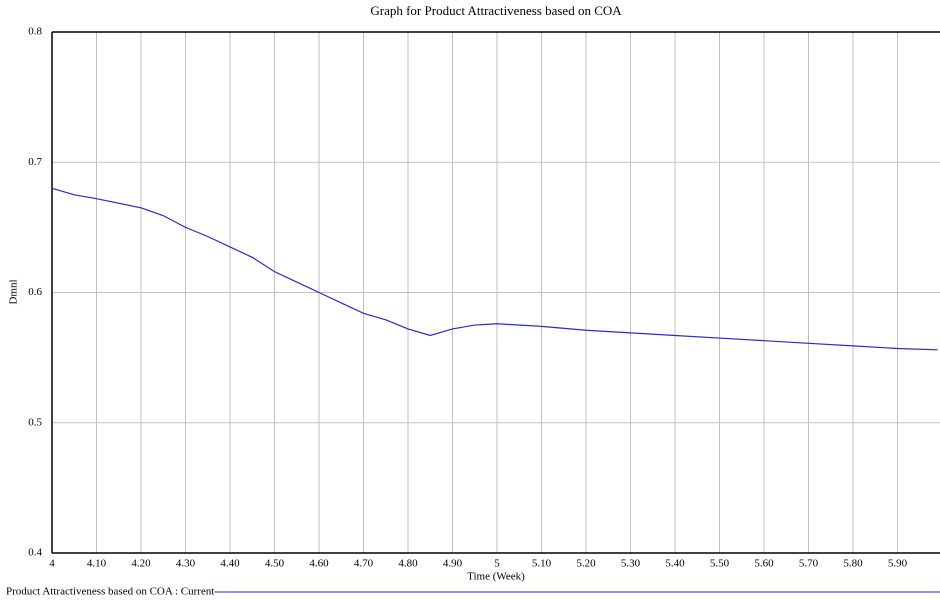 The height and width of the screenshot is (600, 940). Describe the element at coordinates (586, 564) in the screenshot. I see `x-tick-label: 5.20` at that location.